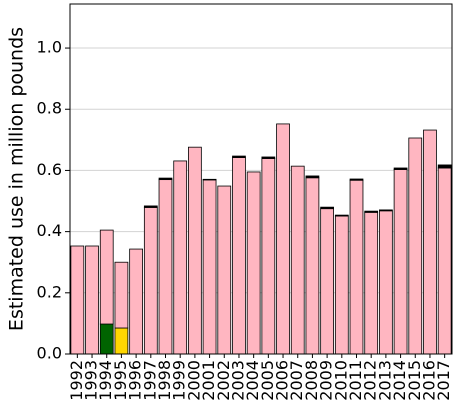 Image resolution: width=455 pixels, height=403 pixels. What do you see at coordinates (76, 380) in the screenshot?
I see `x-tick-label: 1992` at bounding box center [76, 380].